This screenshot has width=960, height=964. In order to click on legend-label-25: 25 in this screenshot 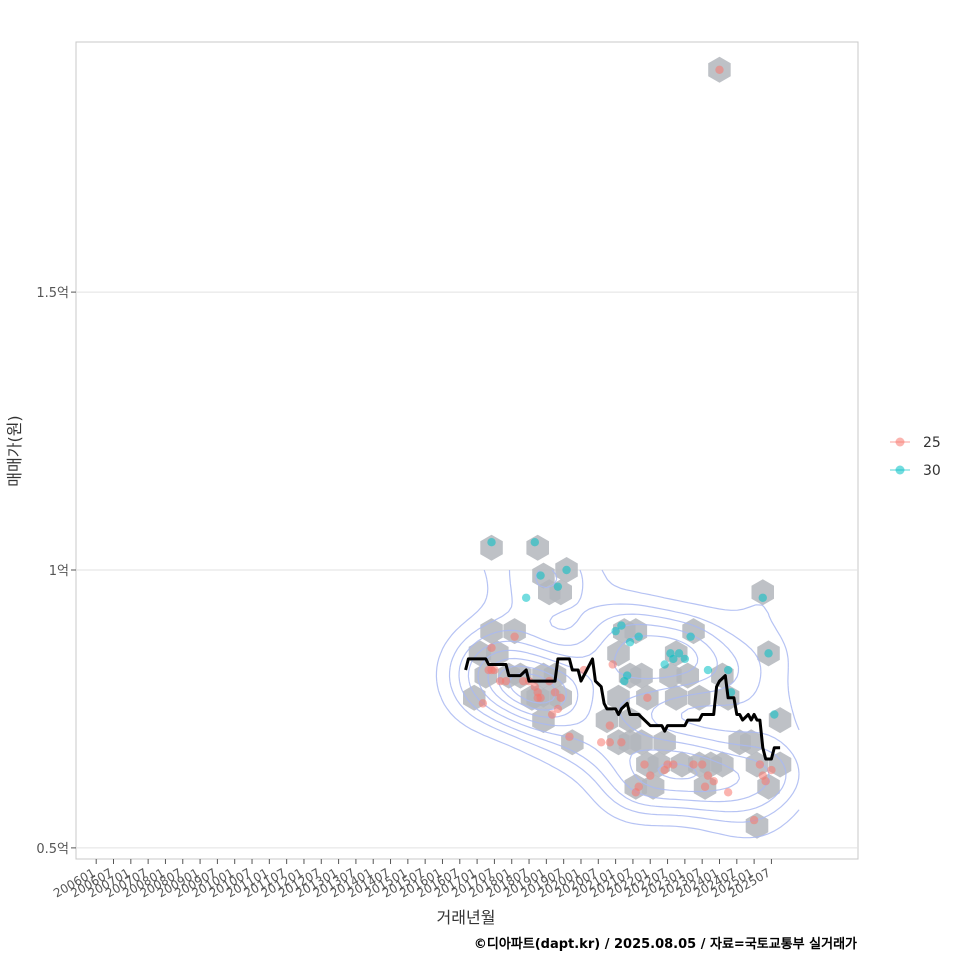, I will do `click(932, 443)`.